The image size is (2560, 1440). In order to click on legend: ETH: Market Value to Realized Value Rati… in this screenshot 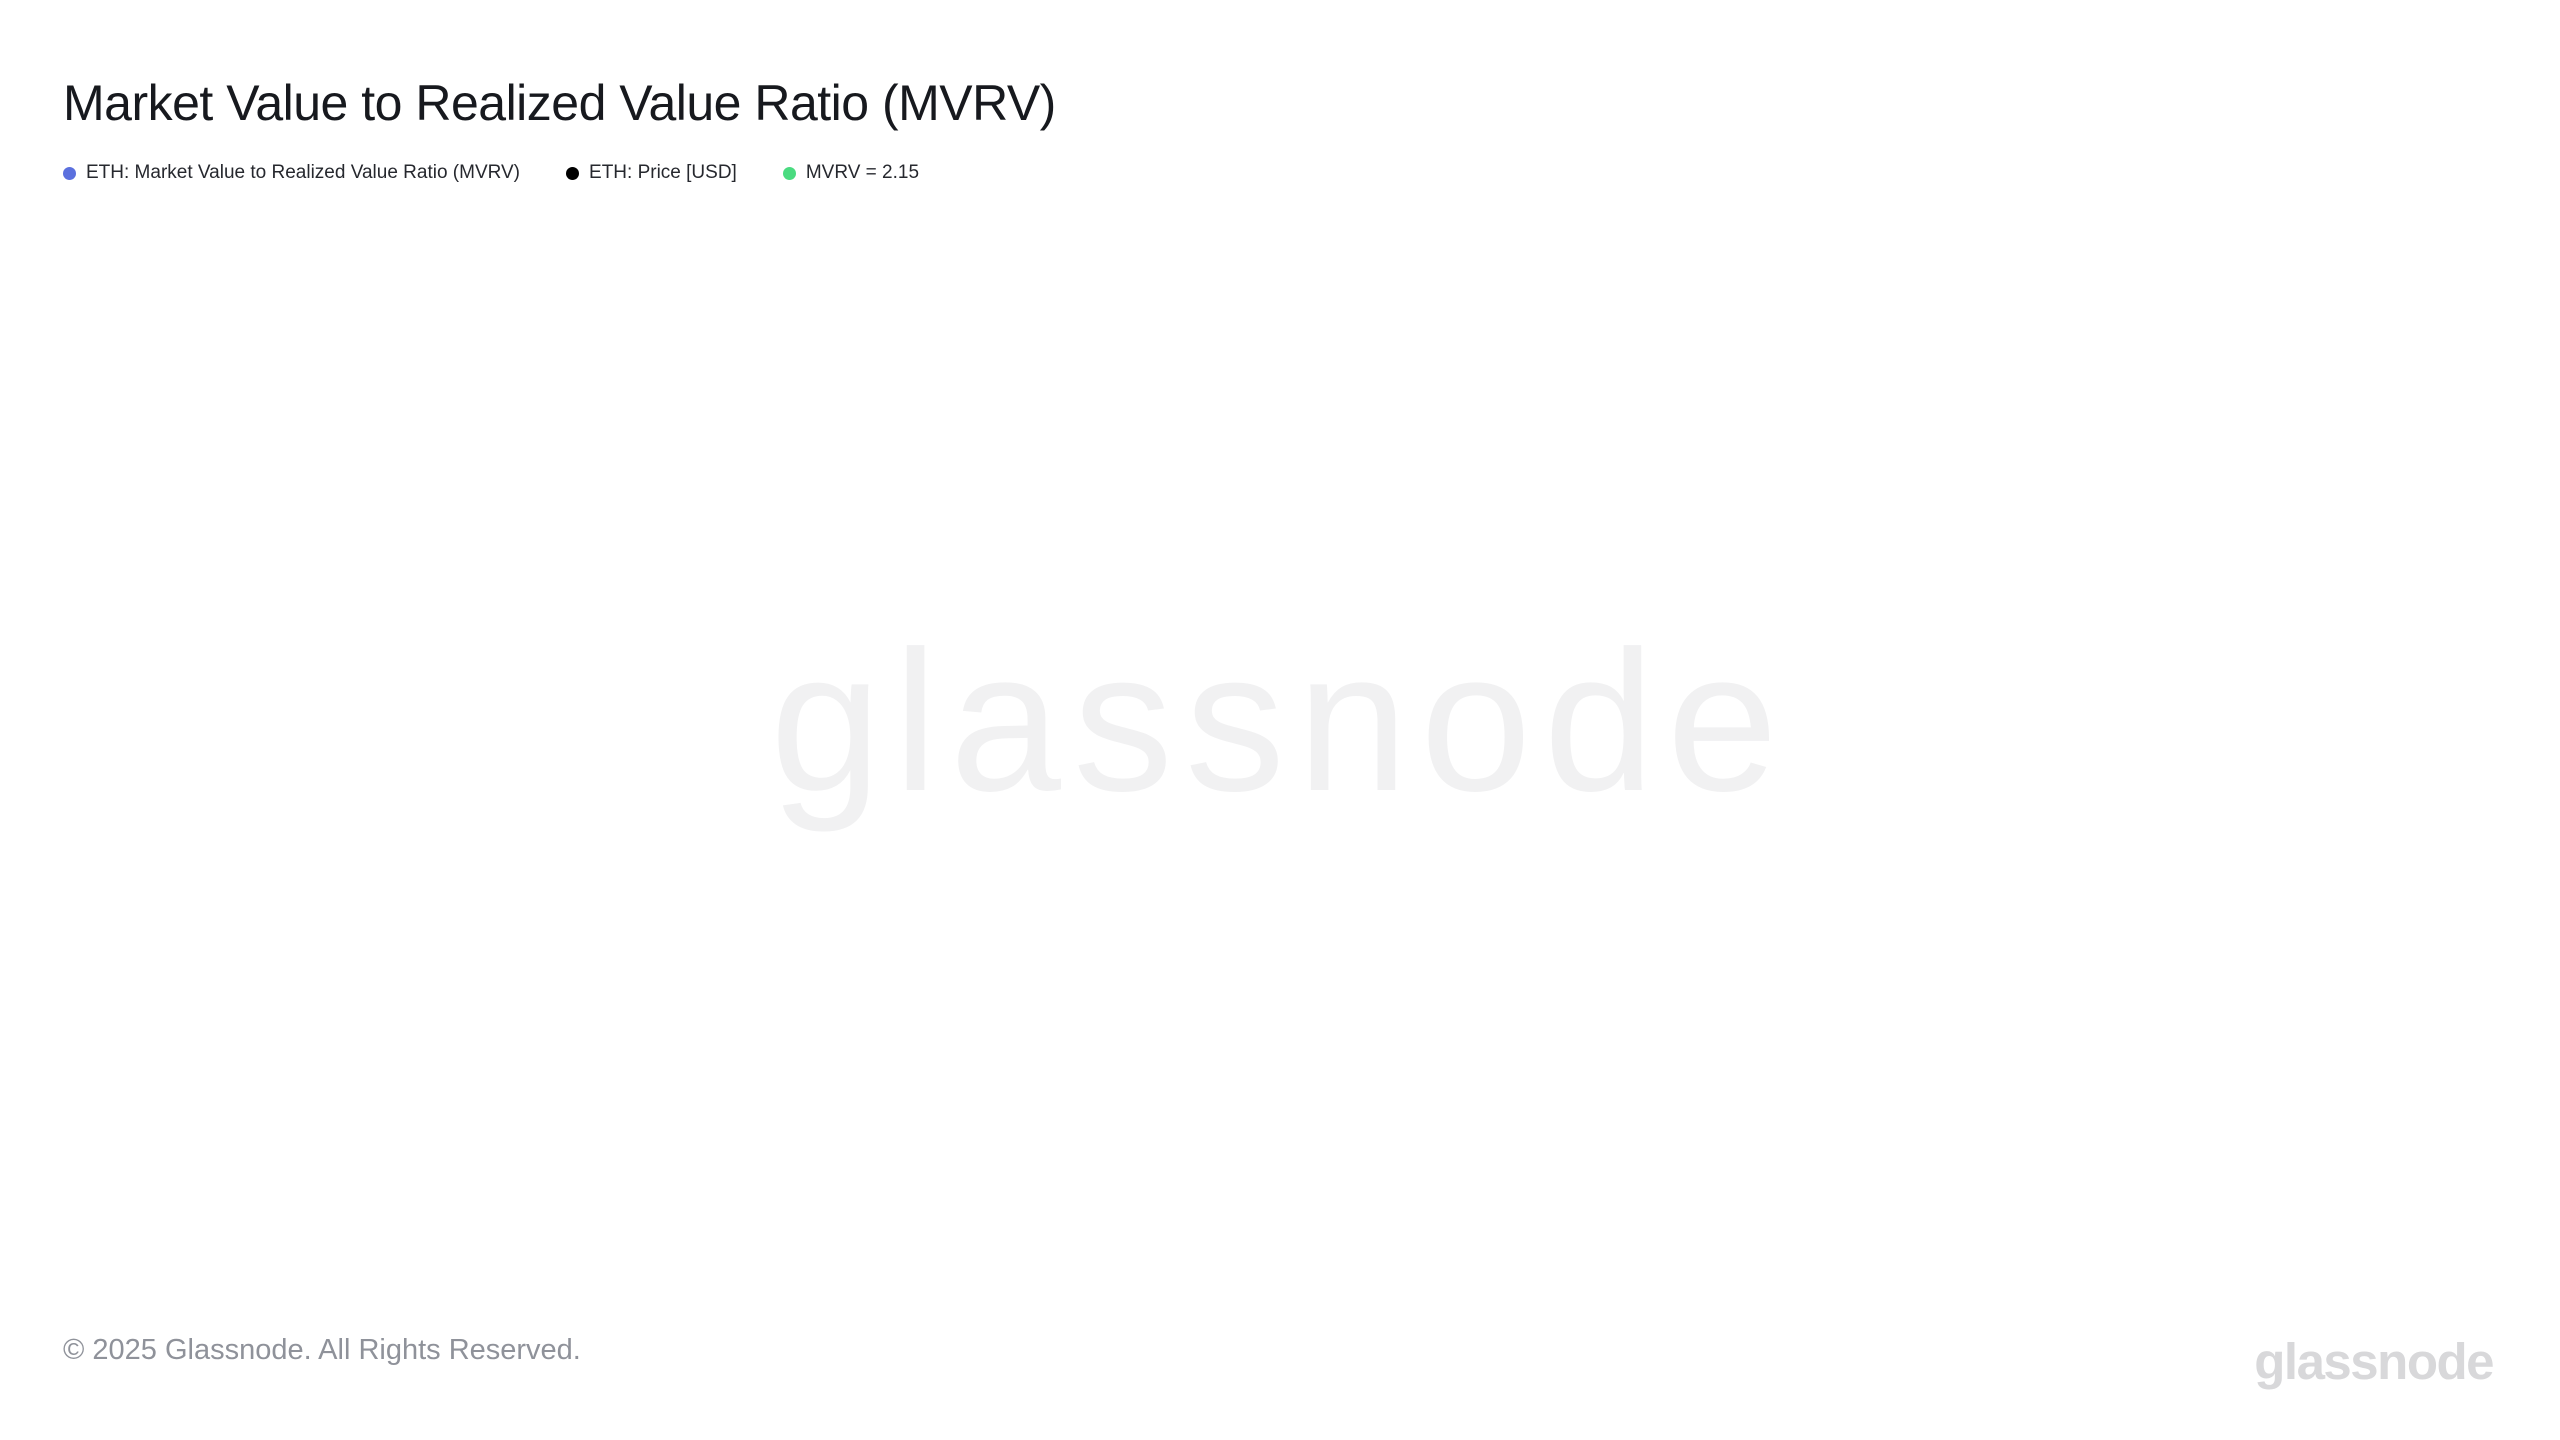, I will do `click(491, 173)`.